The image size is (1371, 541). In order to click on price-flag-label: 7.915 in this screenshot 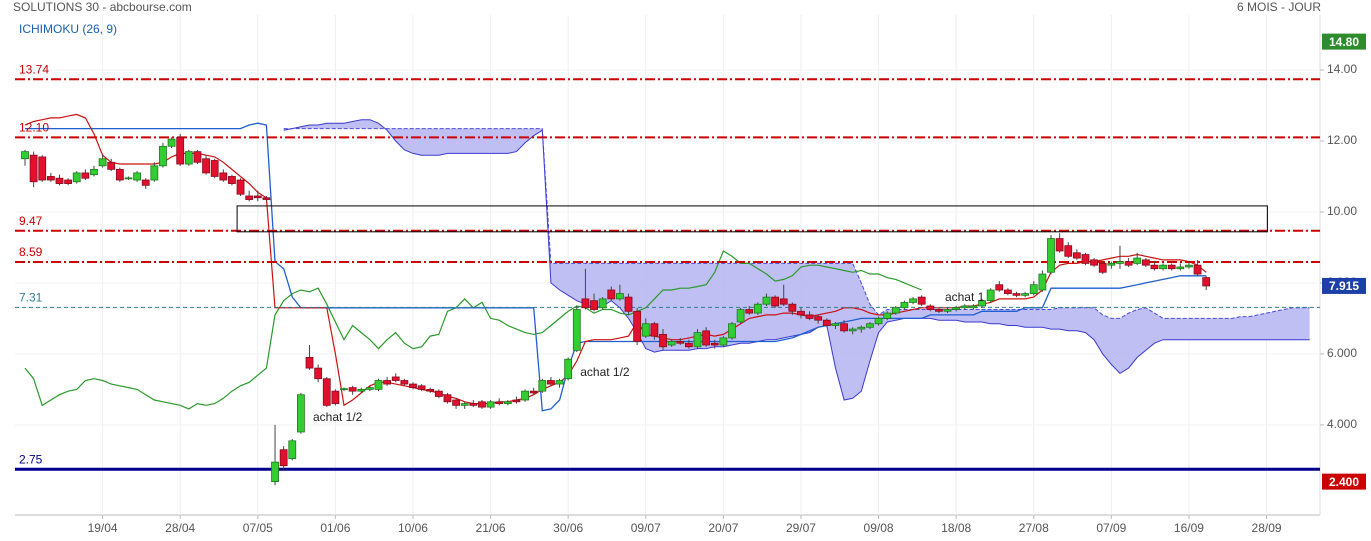, I will do `click(1344, 286)`.